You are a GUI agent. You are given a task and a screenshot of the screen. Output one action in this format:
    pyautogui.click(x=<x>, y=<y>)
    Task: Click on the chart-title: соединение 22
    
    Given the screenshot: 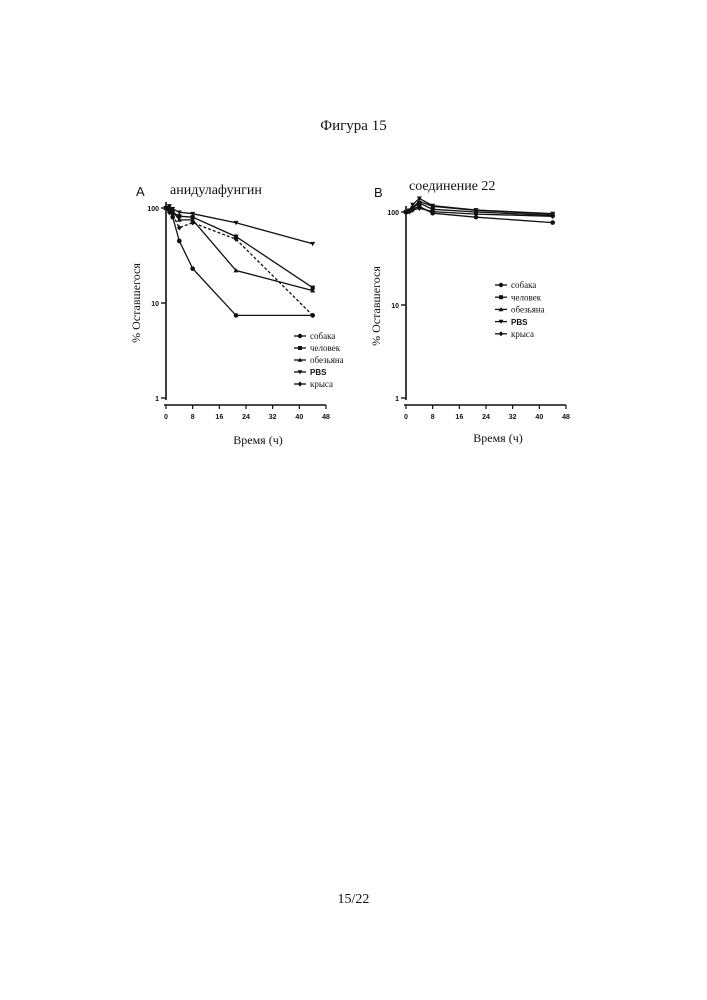 What is the action you would take?
    pyautogui.click(x=452, y=186)
    